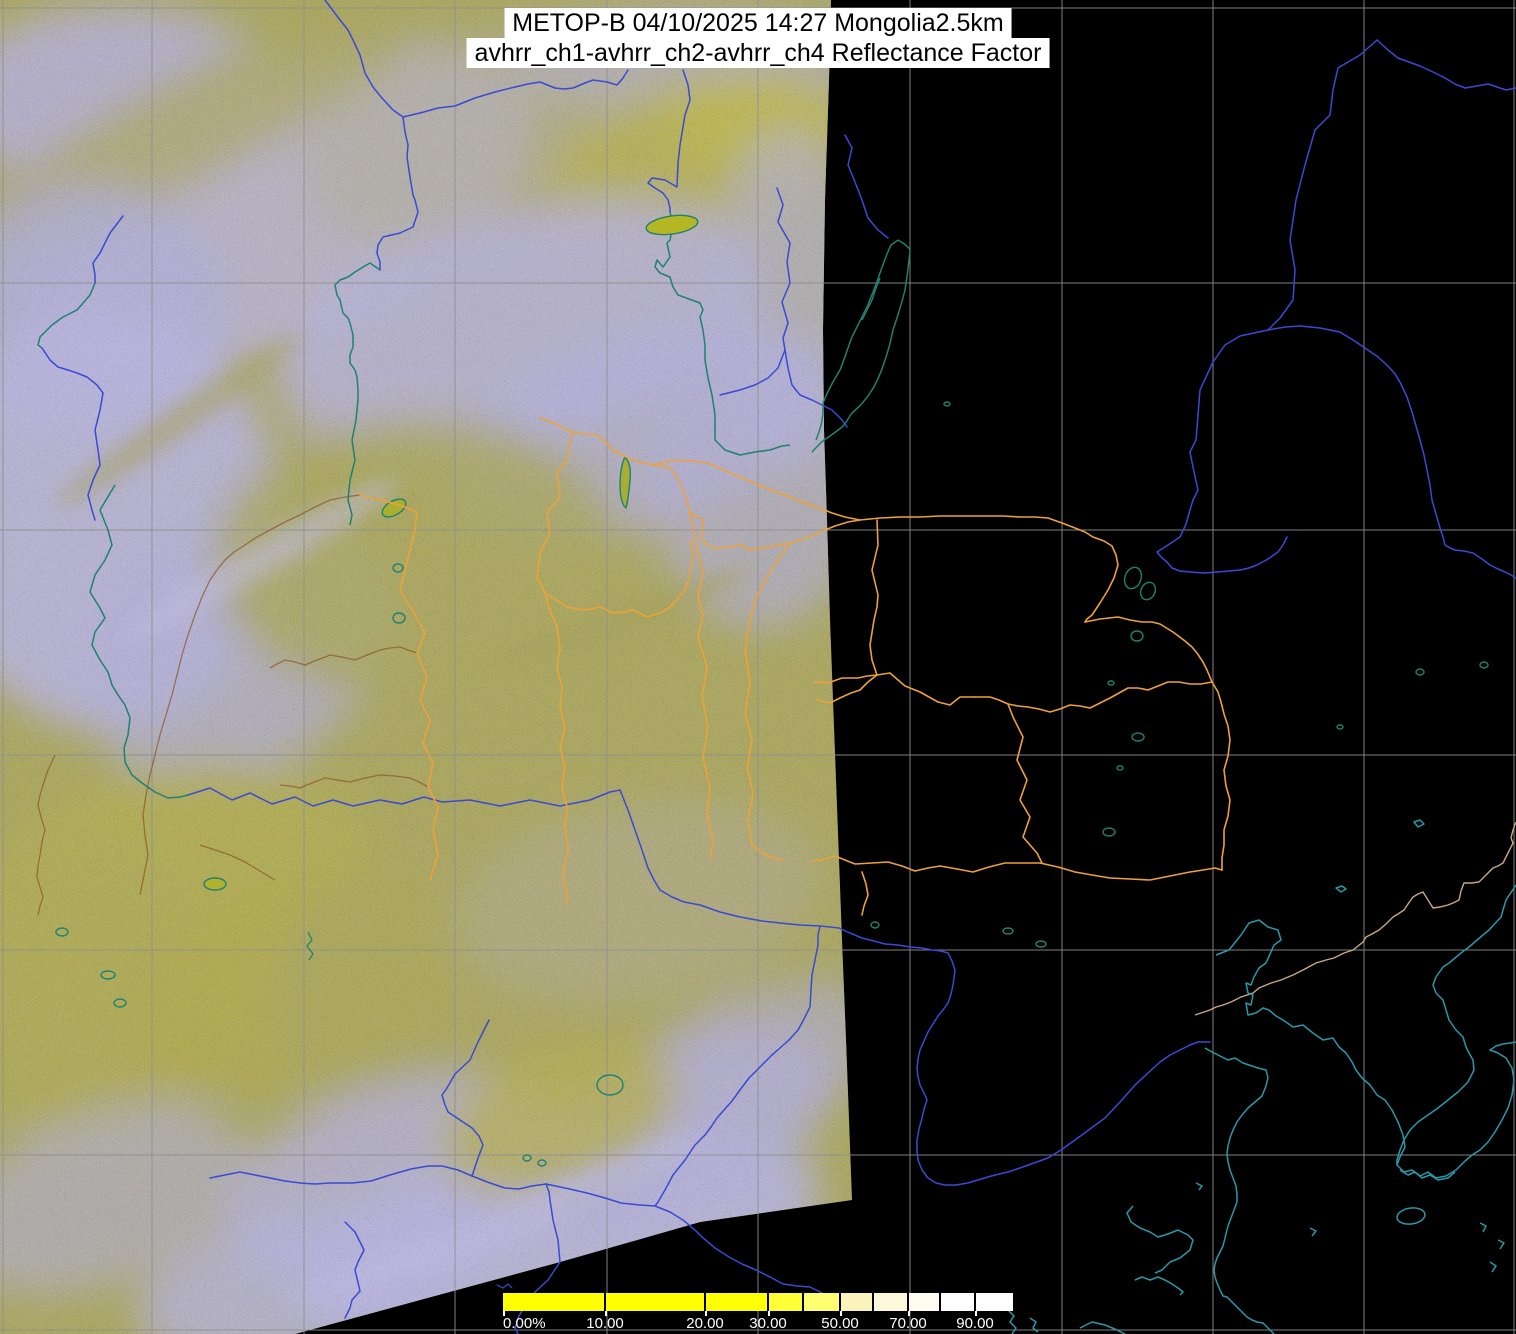 Image resolution: width=1516 pixels, height=1334 pixels. What do you see at coordinates (861, 346) in the screenshot?
I see `lake-baikal-outline` at bounding box center [861, 346].